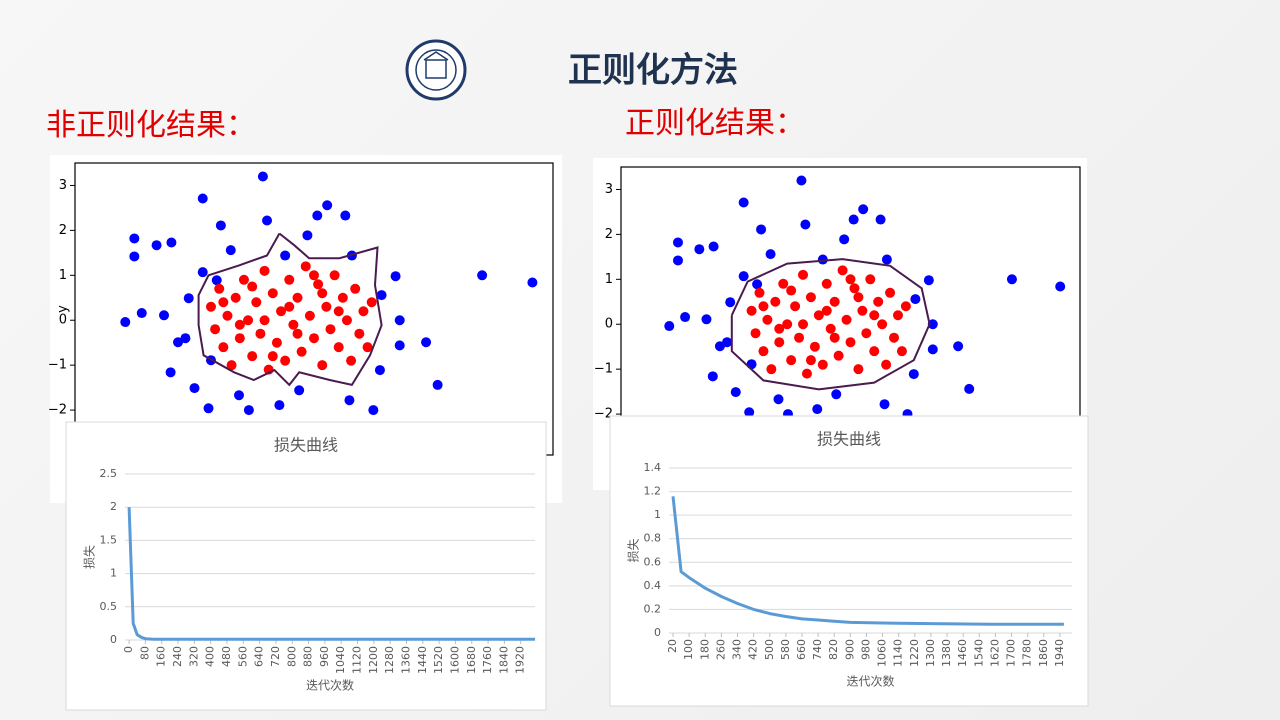 The height and width of the screenshot is (720, 1280). Describe the element at coordinates (436, 70) in the screenshot. I see `logo` at that location.